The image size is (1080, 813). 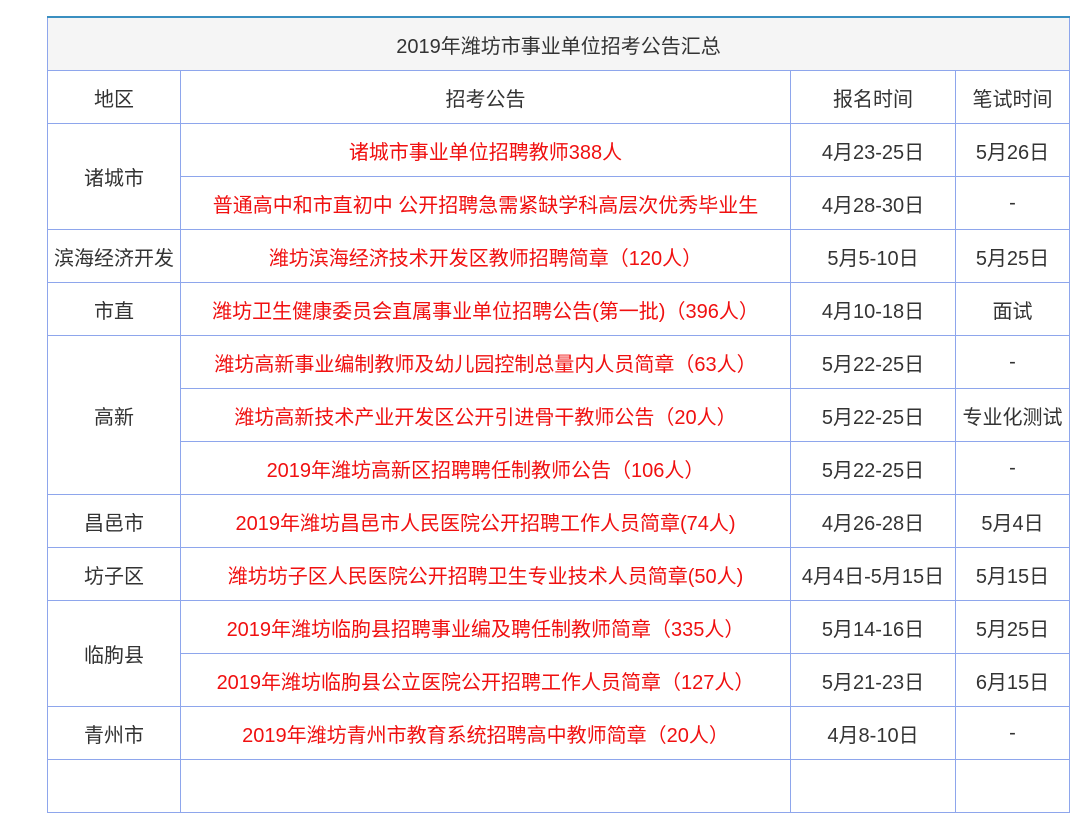 What do you see at coordinates (485, 362) in the screenshot?
I see `notice-link: 潍坊高新事业编制教师及幼儿园控制总量内人员简章（63人）` at bounding box center [485, 362].